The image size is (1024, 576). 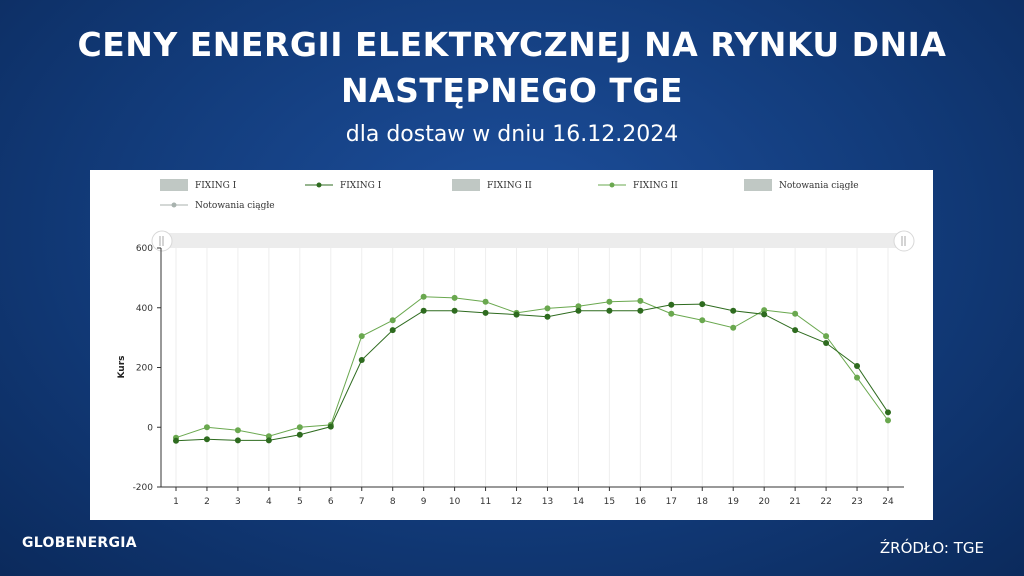 I want to click on x-tick-label: 11, so click(x=485, y=502).